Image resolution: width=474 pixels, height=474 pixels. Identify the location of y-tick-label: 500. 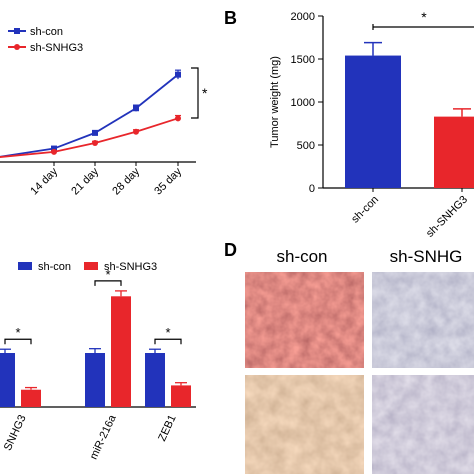
(306, 146).